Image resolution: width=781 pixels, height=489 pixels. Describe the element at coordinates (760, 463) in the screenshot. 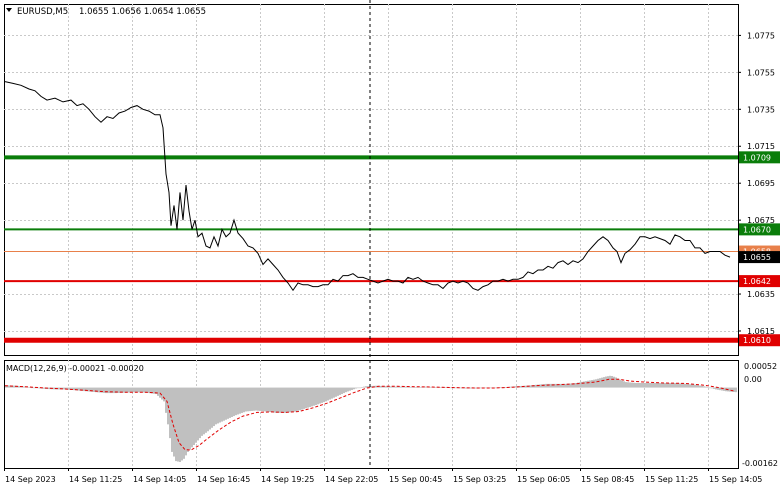

I see `macd-bottom-tick: -0.00162` at that location.